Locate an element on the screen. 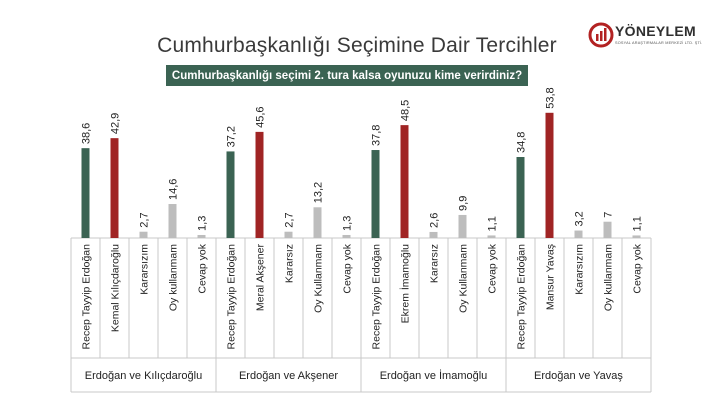 This screenshot has width=714, height=411. group-label: Erdoğan ve İmamoğlu is located at coordinates (434, 375).